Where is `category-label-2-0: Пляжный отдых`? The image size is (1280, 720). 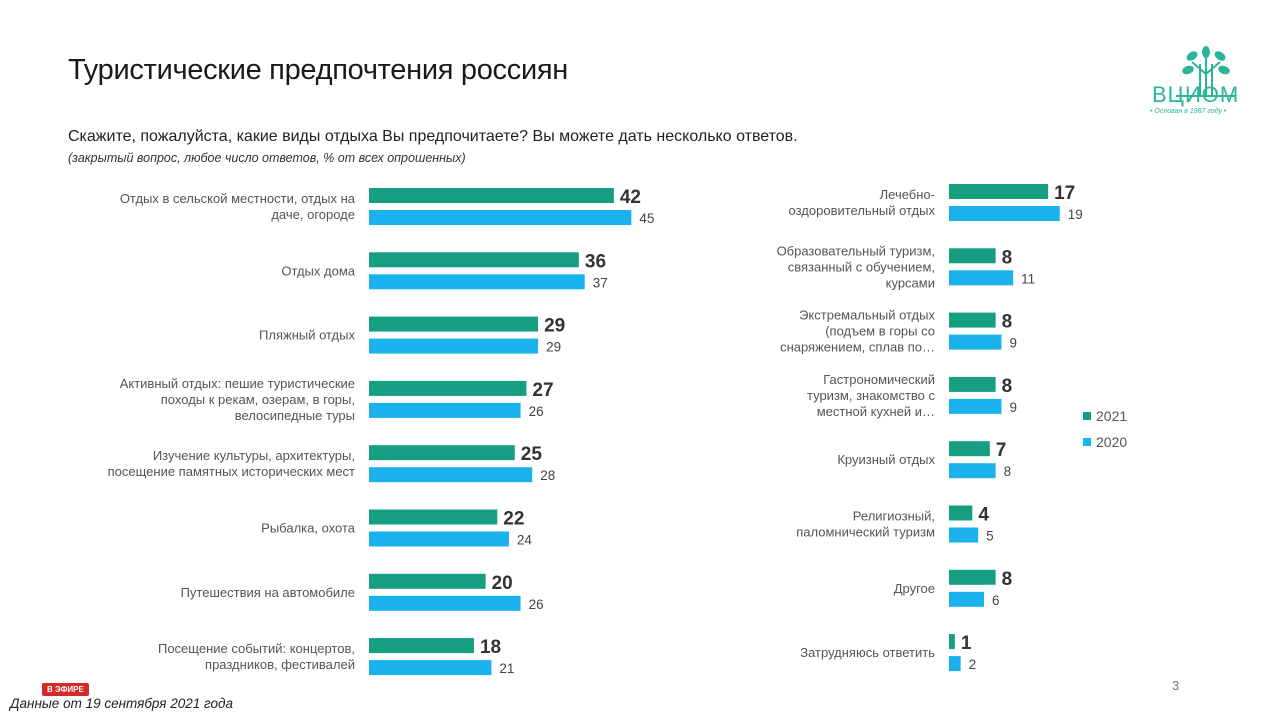 category-label-2-0: Пляжный отдых is located at coordinates (307, 335).